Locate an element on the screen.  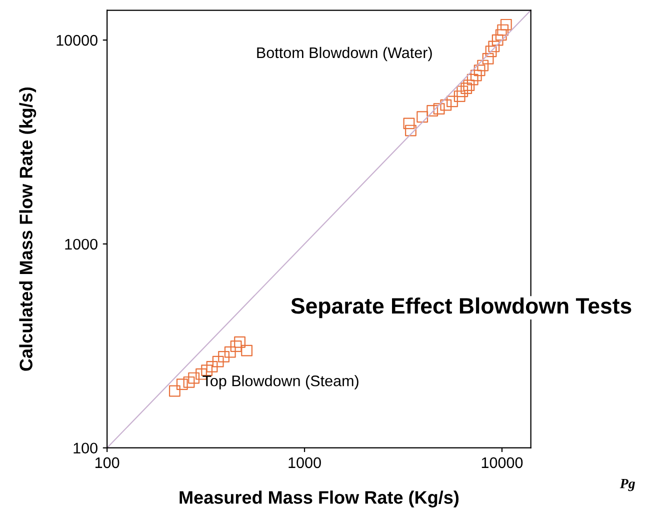
y-axis-title: Calculated Mass Flow Rate (kg/s) is located at coordinates (27, 229).